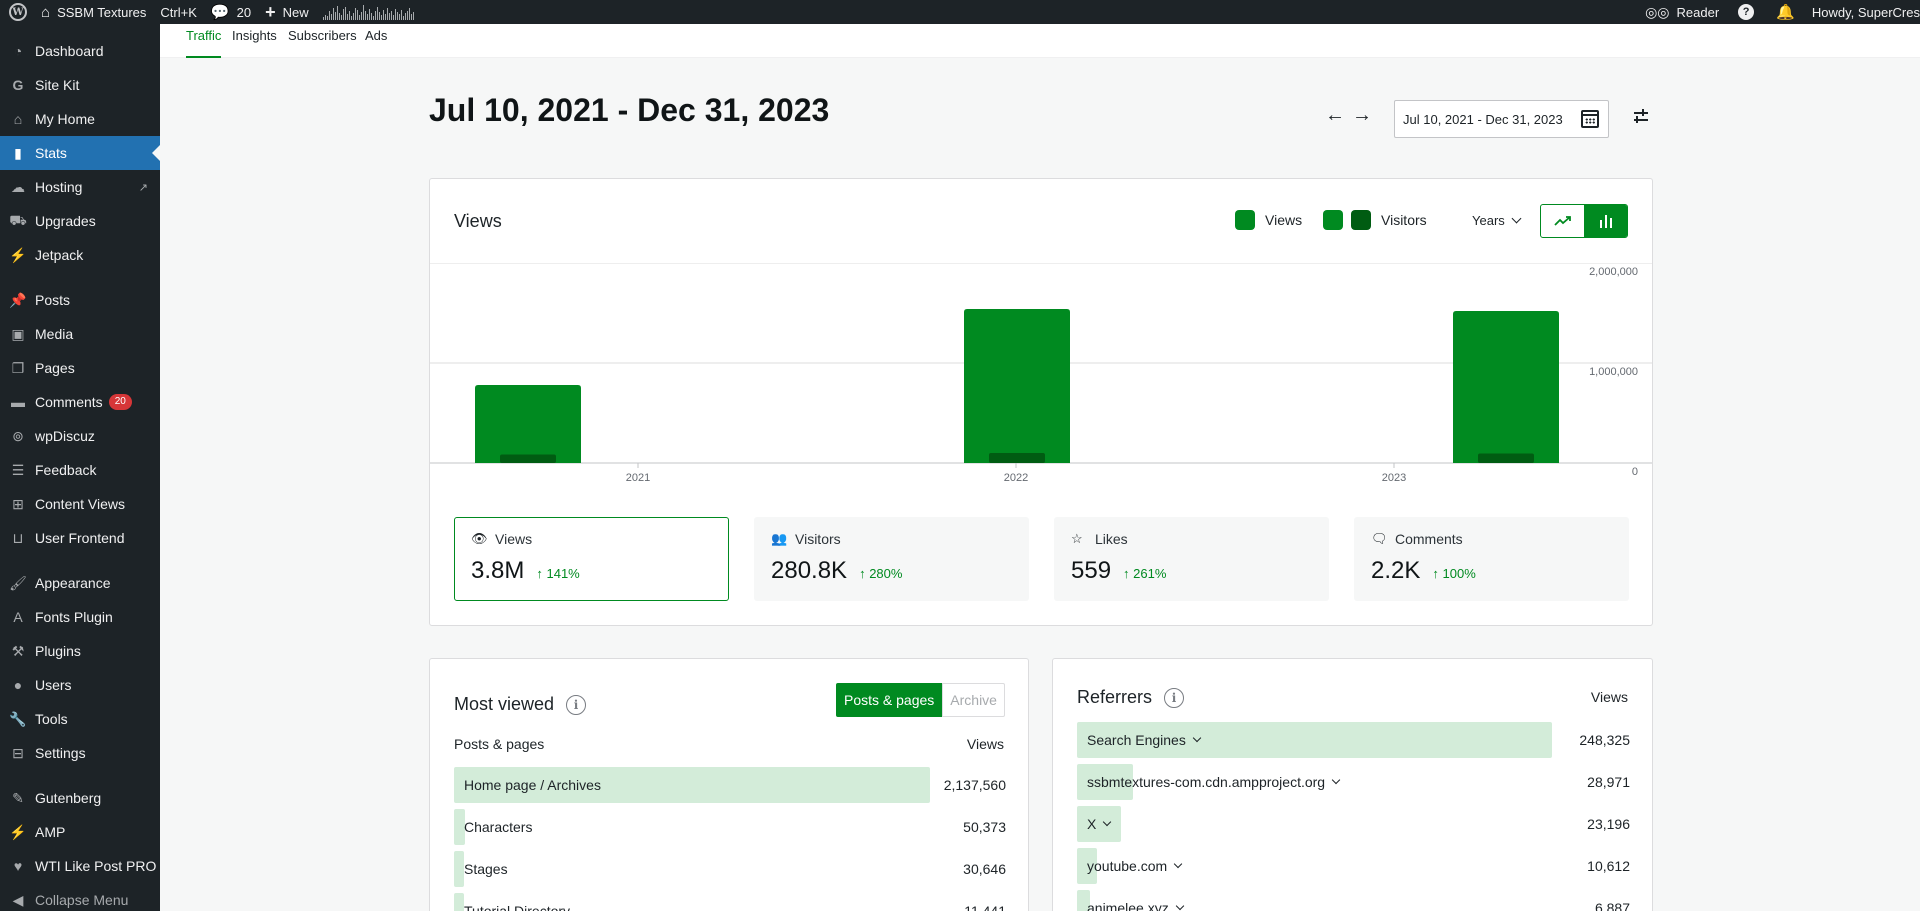 The image size is (1920, 911). What do you see at coordinates (730, 902) in the screenshot?
I see `list-item: Tutorial Directory 11,441` at bounding box center [730, 902].